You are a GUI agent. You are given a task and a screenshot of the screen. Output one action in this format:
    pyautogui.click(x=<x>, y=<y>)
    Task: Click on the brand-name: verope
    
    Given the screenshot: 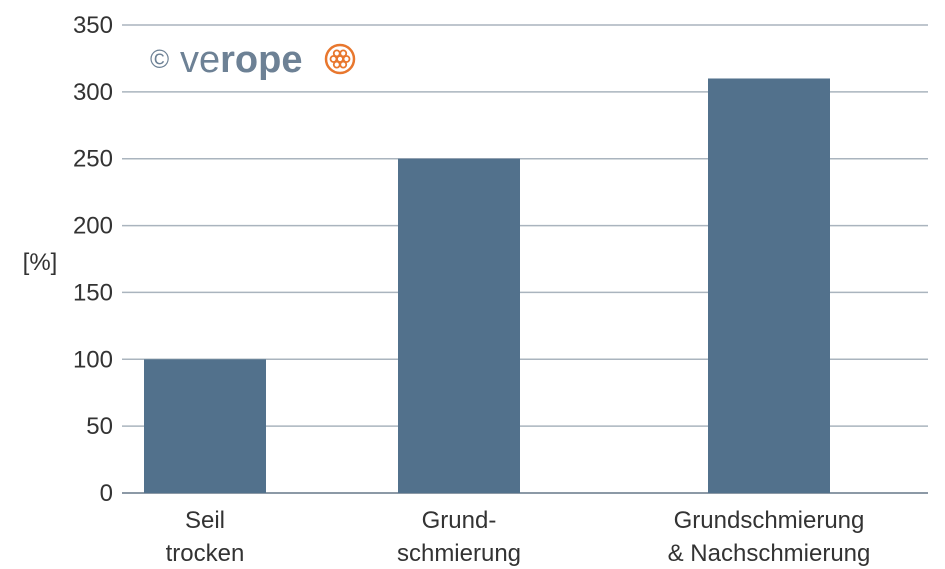 What is the action you would take?
    pyautogui.click(x=241, y=60)
    